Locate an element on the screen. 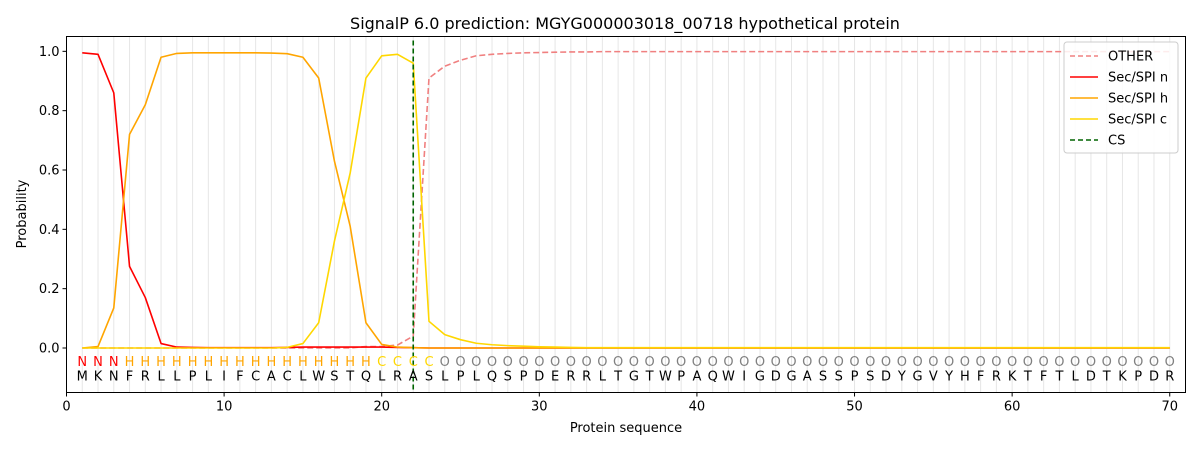 The height and width of the screenshot is (450, 1200). residue-48: S is located at coordinates (823, 377).